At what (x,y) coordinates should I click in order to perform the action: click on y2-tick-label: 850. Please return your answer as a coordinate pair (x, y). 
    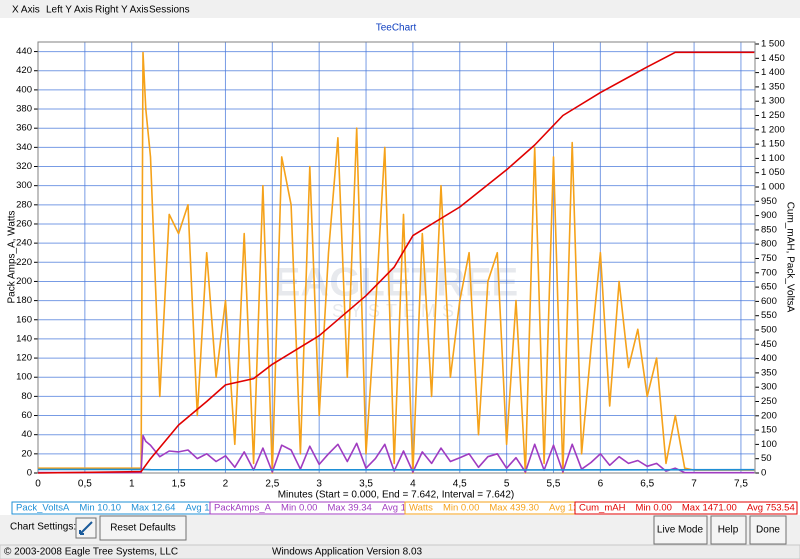
    Looking at the image, I should click on (769, 229).